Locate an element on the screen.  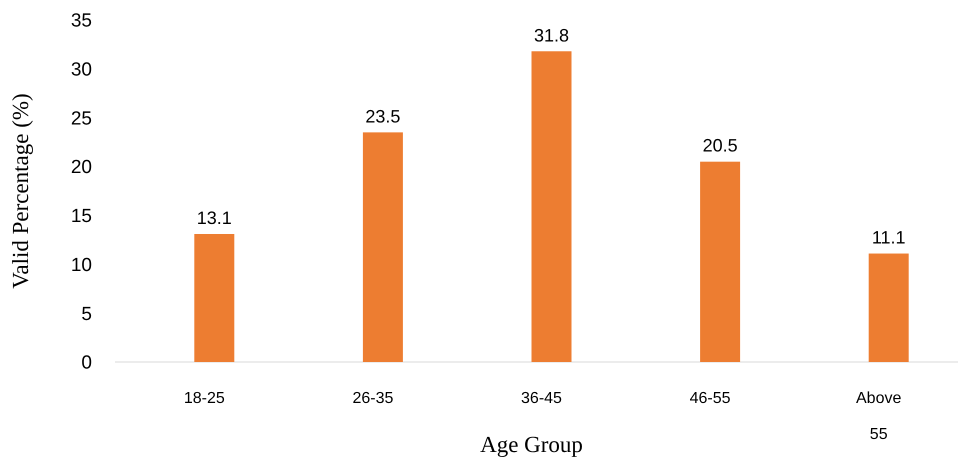
x-tick-label: 26-35 is located at coordinates (373, 398).